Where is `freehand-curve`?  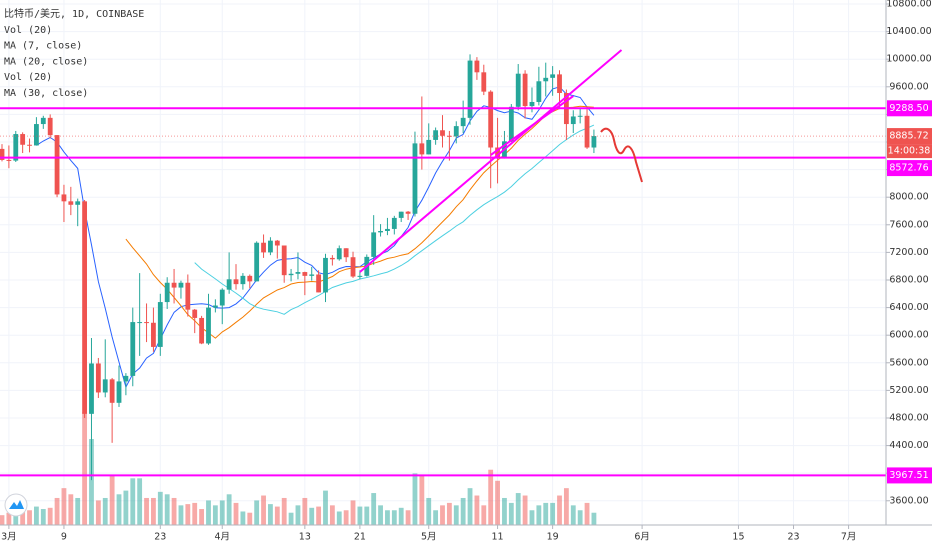
freehand-curve is located at coordinates (621, 155).